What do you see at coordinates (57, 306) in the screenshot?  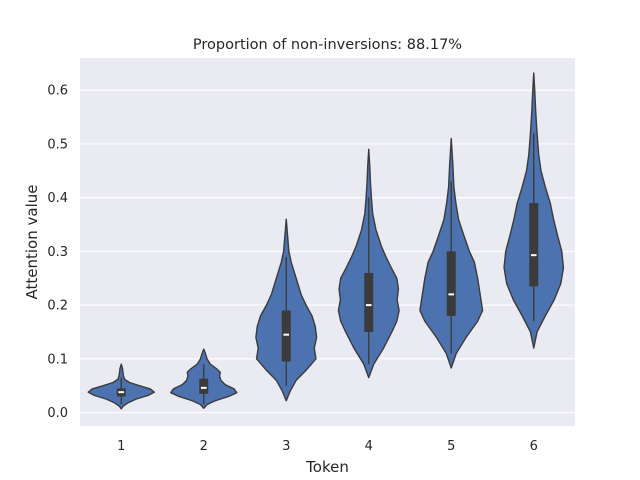 I see `y-tick-label: 0.2` at bounding box center [57, 306].